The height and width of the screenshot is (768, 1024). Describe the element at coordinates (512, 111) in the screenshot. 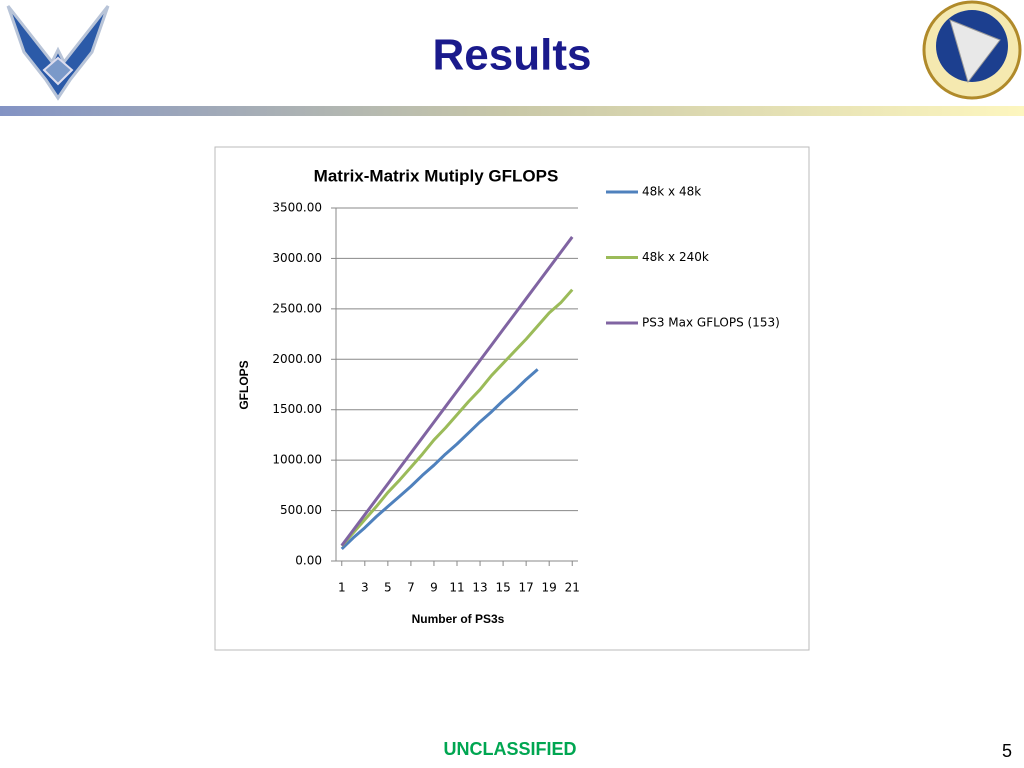

I see `header-bar` at that location.